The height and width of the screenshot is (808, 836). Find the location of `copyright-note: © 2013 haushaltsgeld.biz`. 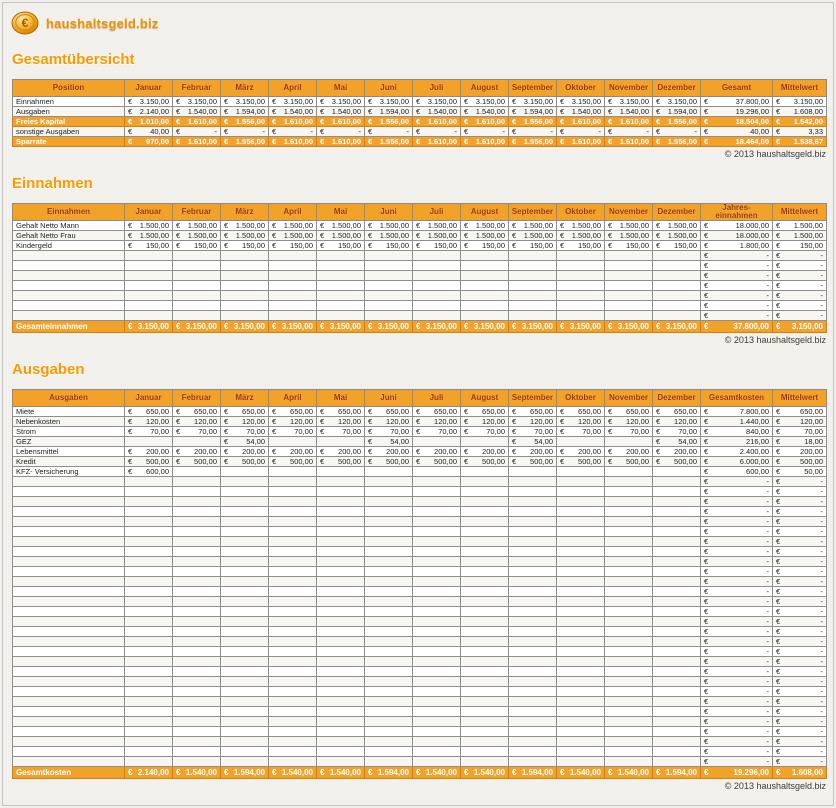

copyright-note: © 2013 haushaltsgeld.biz is located at coordinates (775, 340).